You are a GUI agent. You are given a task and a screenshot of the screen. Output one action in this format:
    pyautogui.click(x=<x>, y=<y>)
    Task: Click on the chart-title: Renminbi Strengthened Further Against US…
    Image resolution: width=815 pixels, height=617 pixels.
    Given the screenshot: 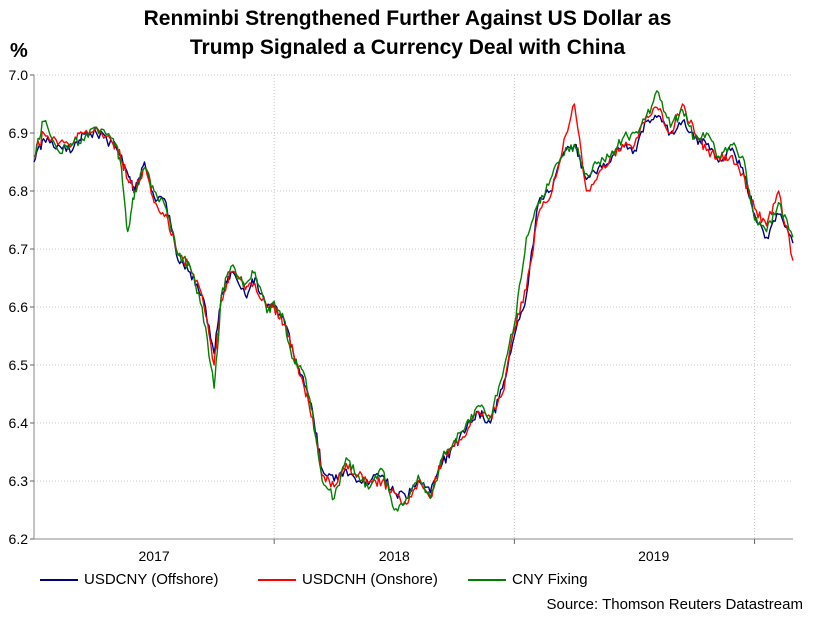 What is the action you would take?
    pyautogui.click(x=407, y=33)
    